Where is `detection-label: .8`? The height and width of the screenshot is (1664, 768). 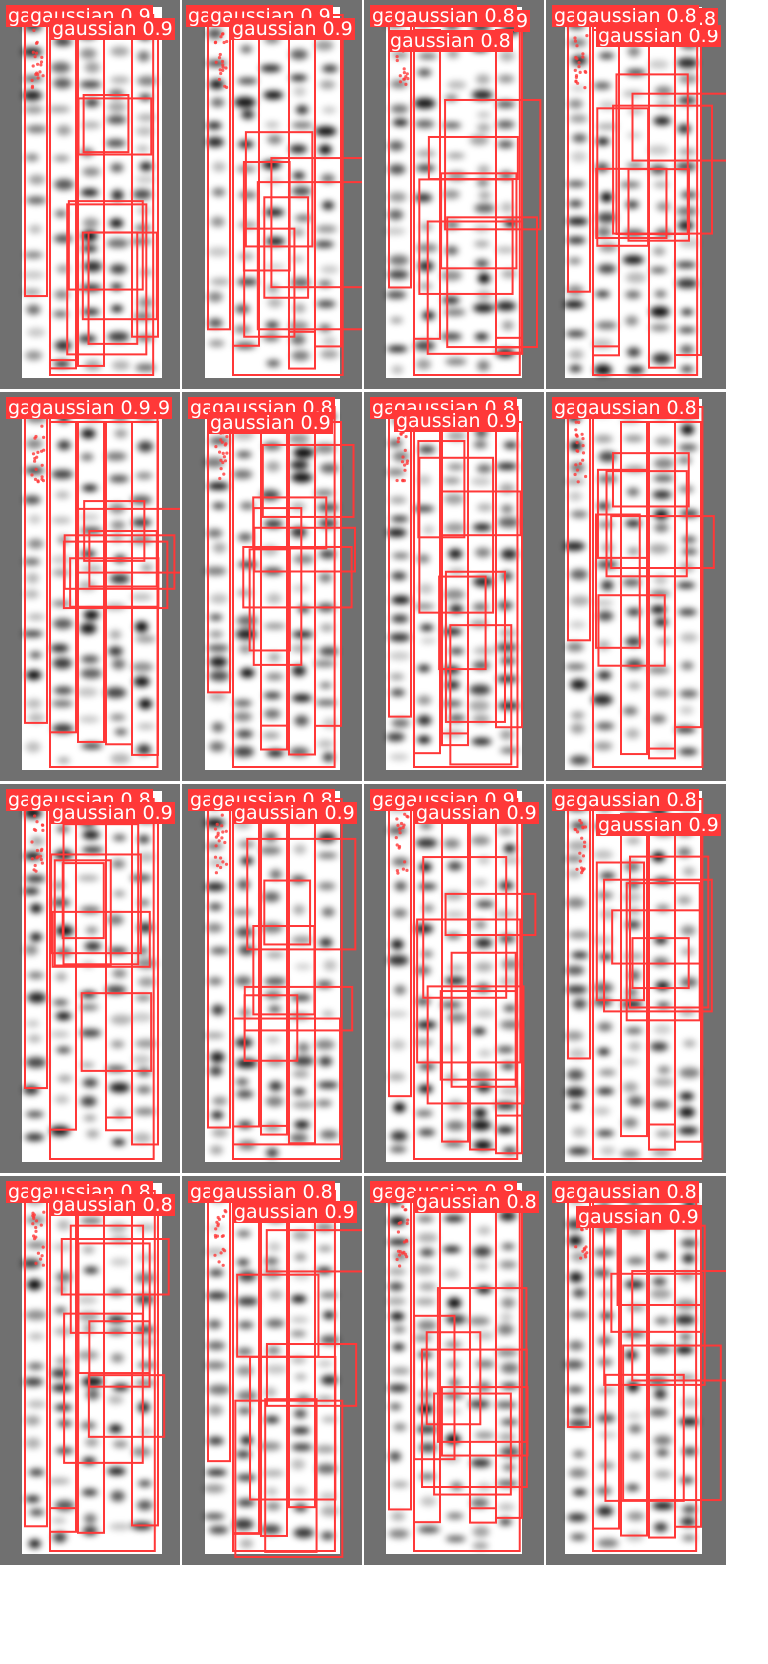 detection-label: .8 is located at coordinates (707, 19).